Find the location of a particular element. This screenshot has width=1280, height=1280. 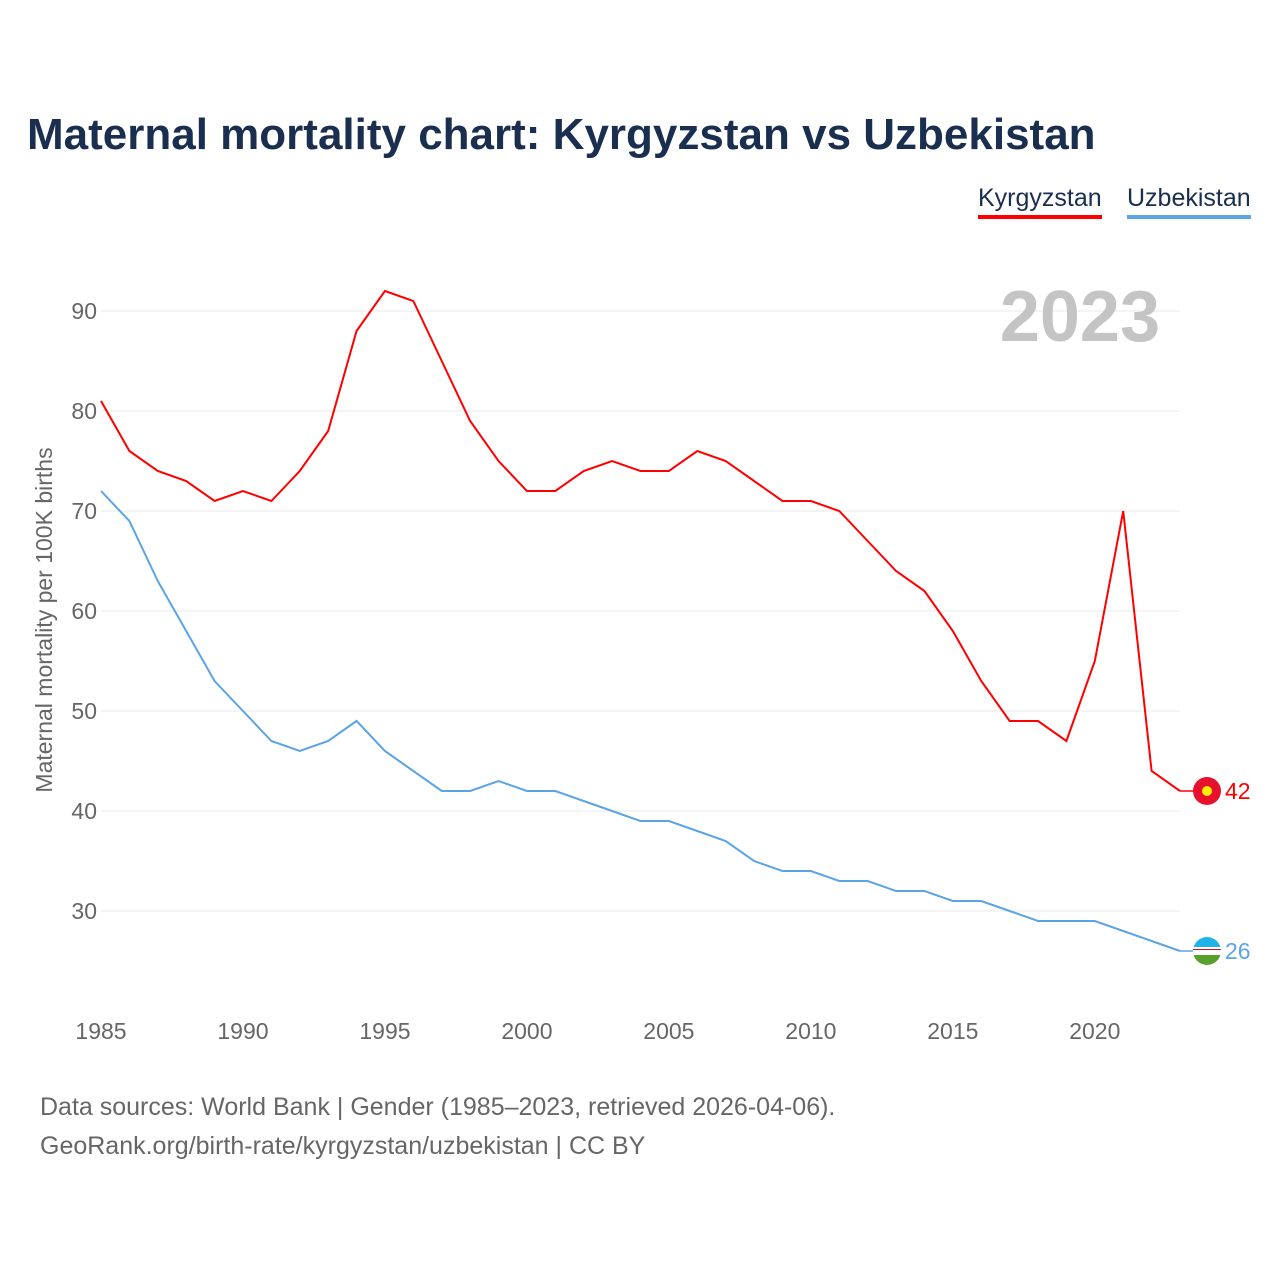

y-axis-label: Maternal mortality per 100K births is located at coordinates (44, 619).